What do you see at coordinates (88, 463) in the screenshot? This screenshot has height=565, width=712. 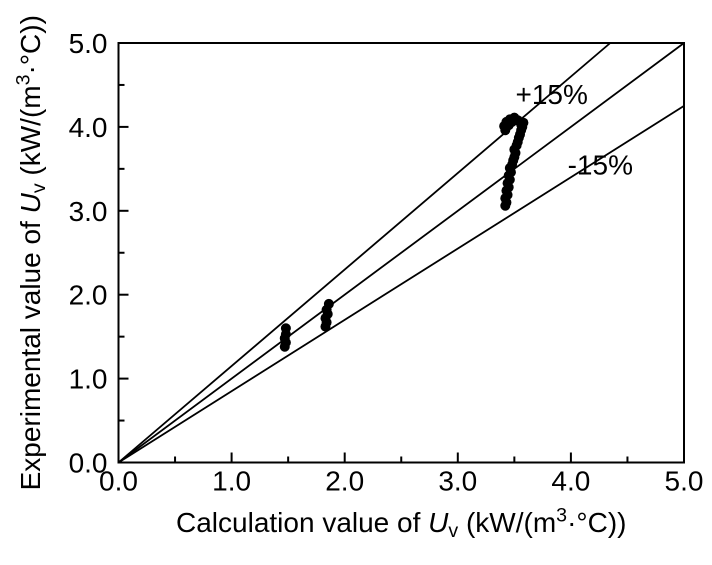 I see `y-axis-tick-label: 0.0` at bounding box center [88, 463].